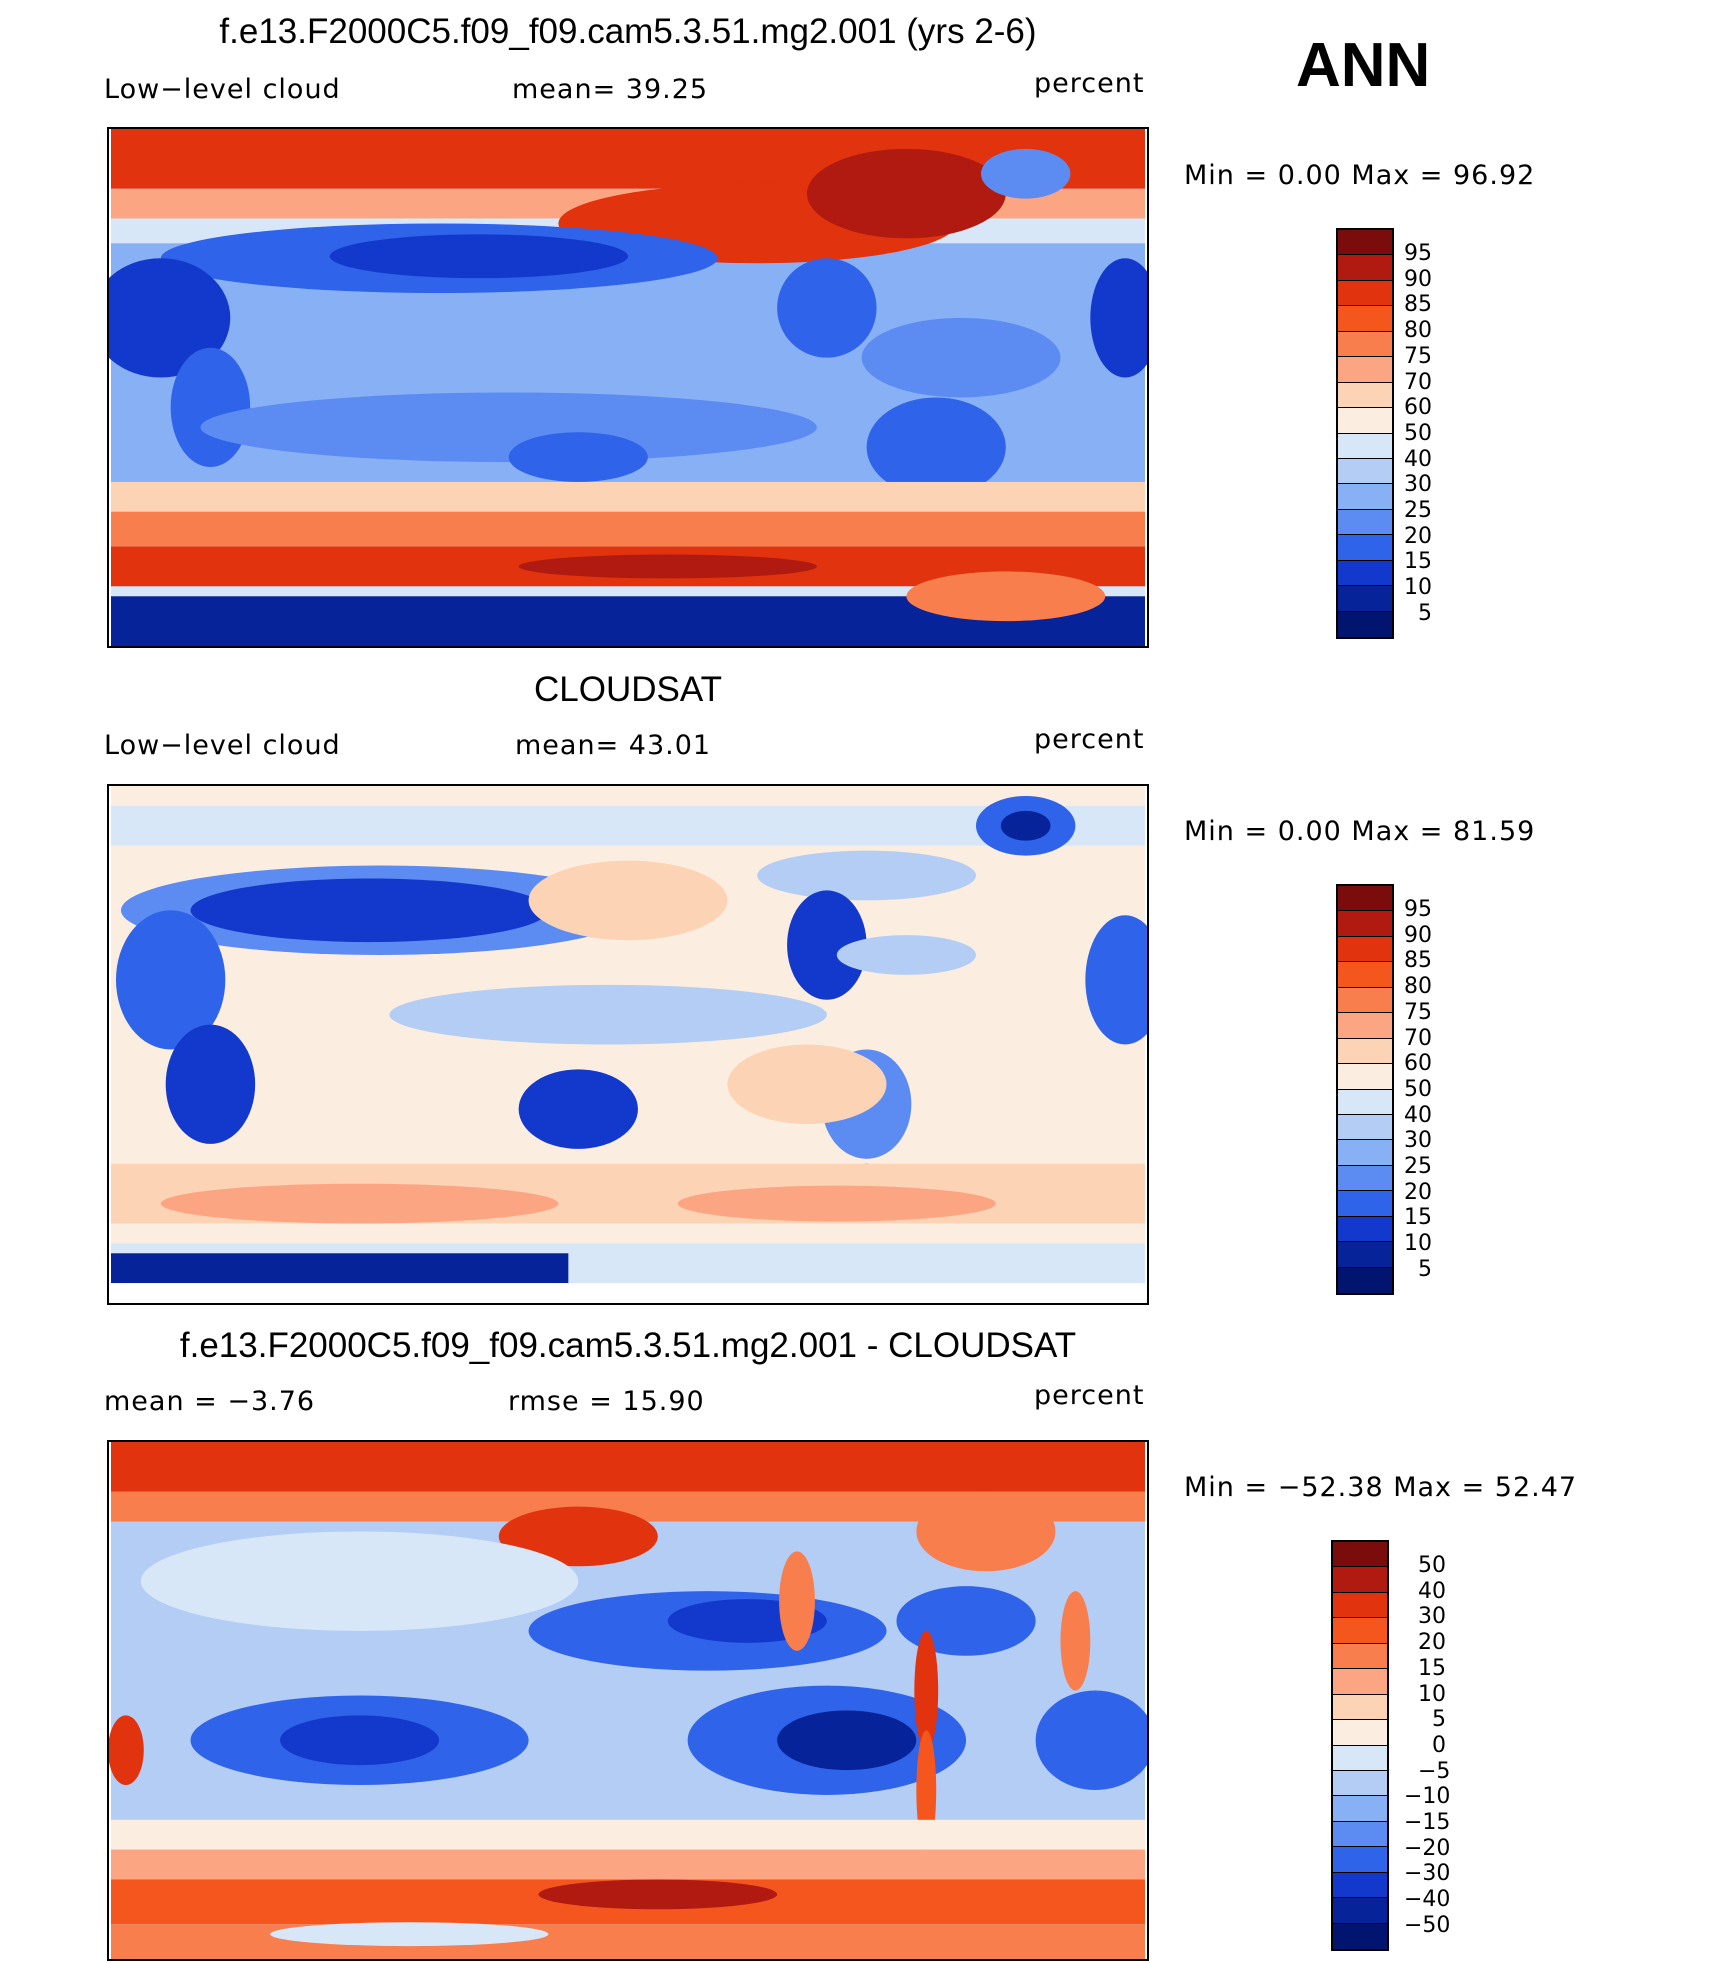 The height and width of the screenshot is (1963, 1710). I want to click on panel2-minmax: Min = 0.00 Max = 81.59, so click(1360, 831).